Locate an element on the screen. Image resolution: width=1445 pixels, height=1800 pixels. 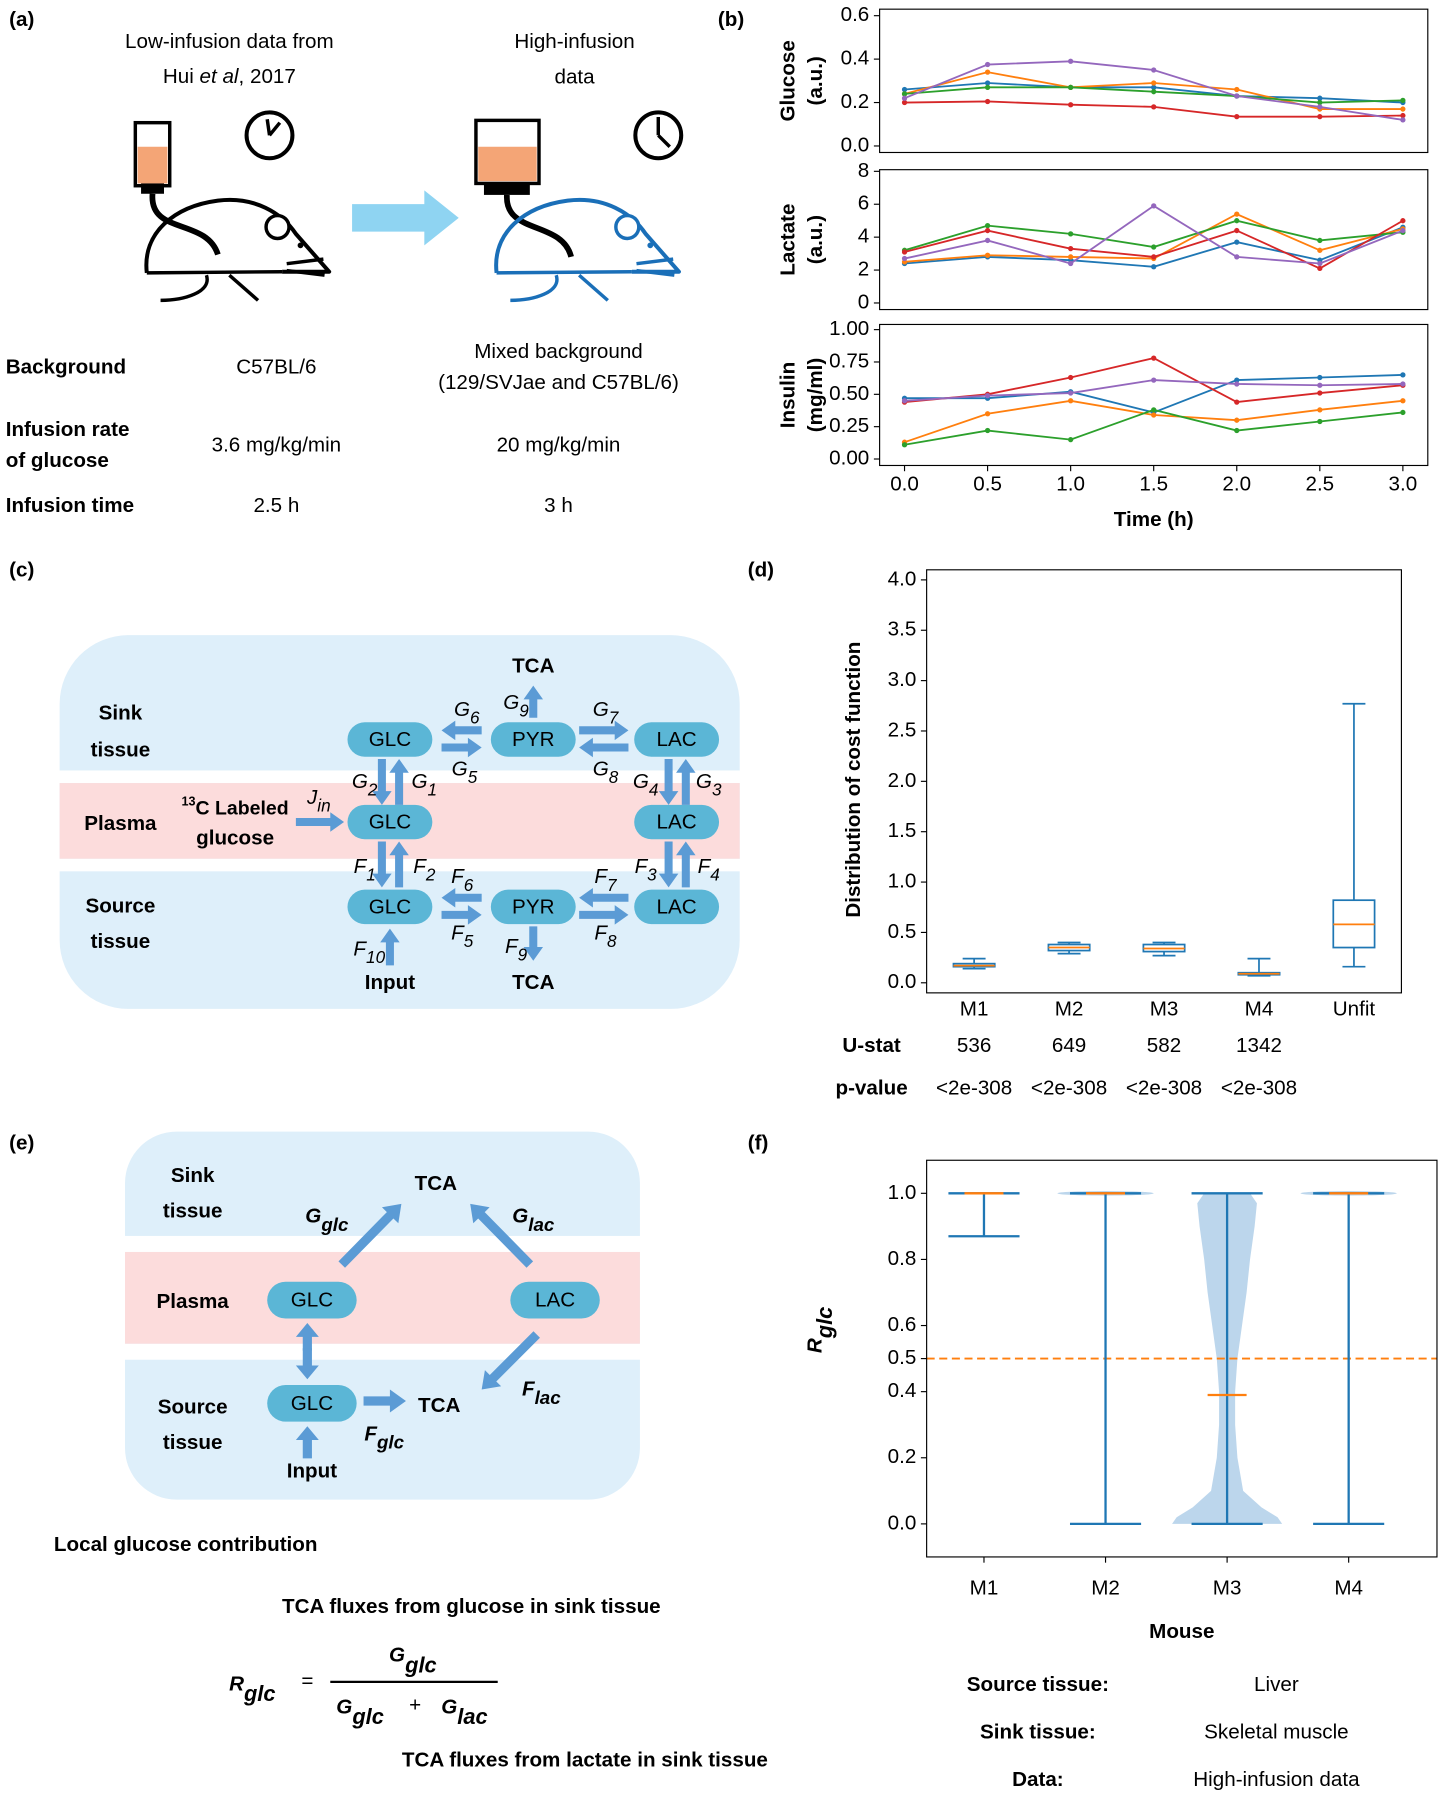
flux-label: G9 is located at coordinates (516, 705).